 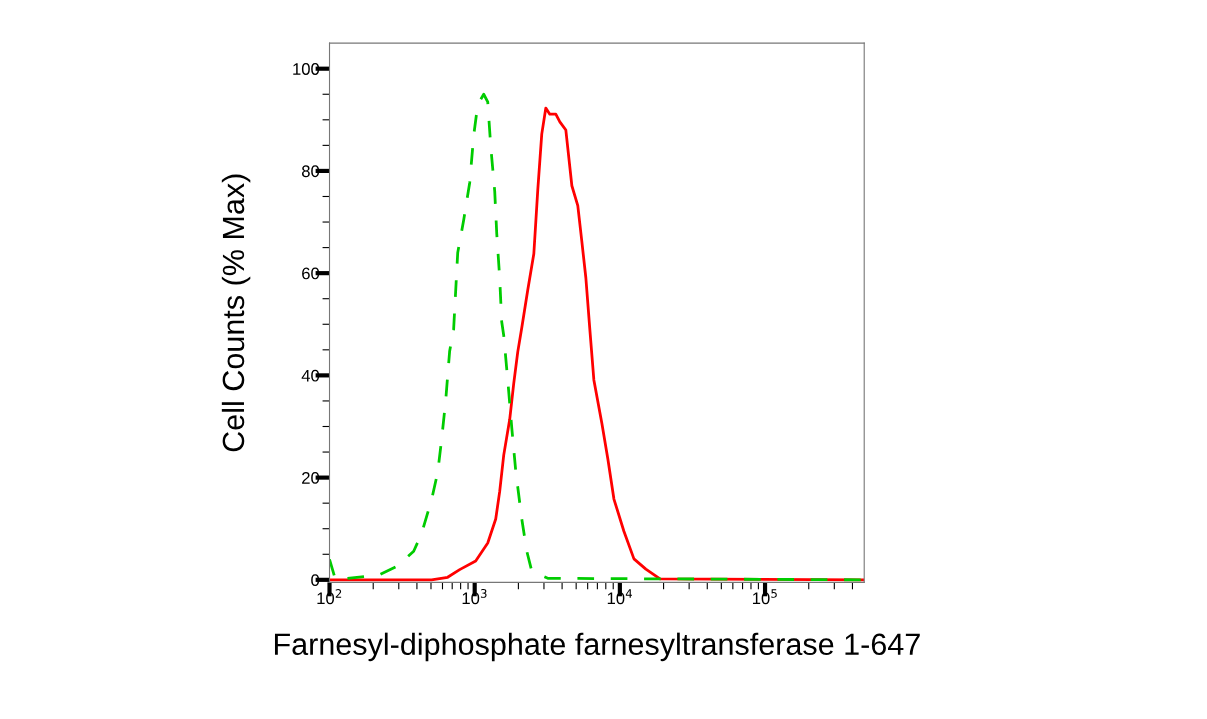 I want to click on y-axis-title: Cell Counts (% Max), so click(x=236, y=313).